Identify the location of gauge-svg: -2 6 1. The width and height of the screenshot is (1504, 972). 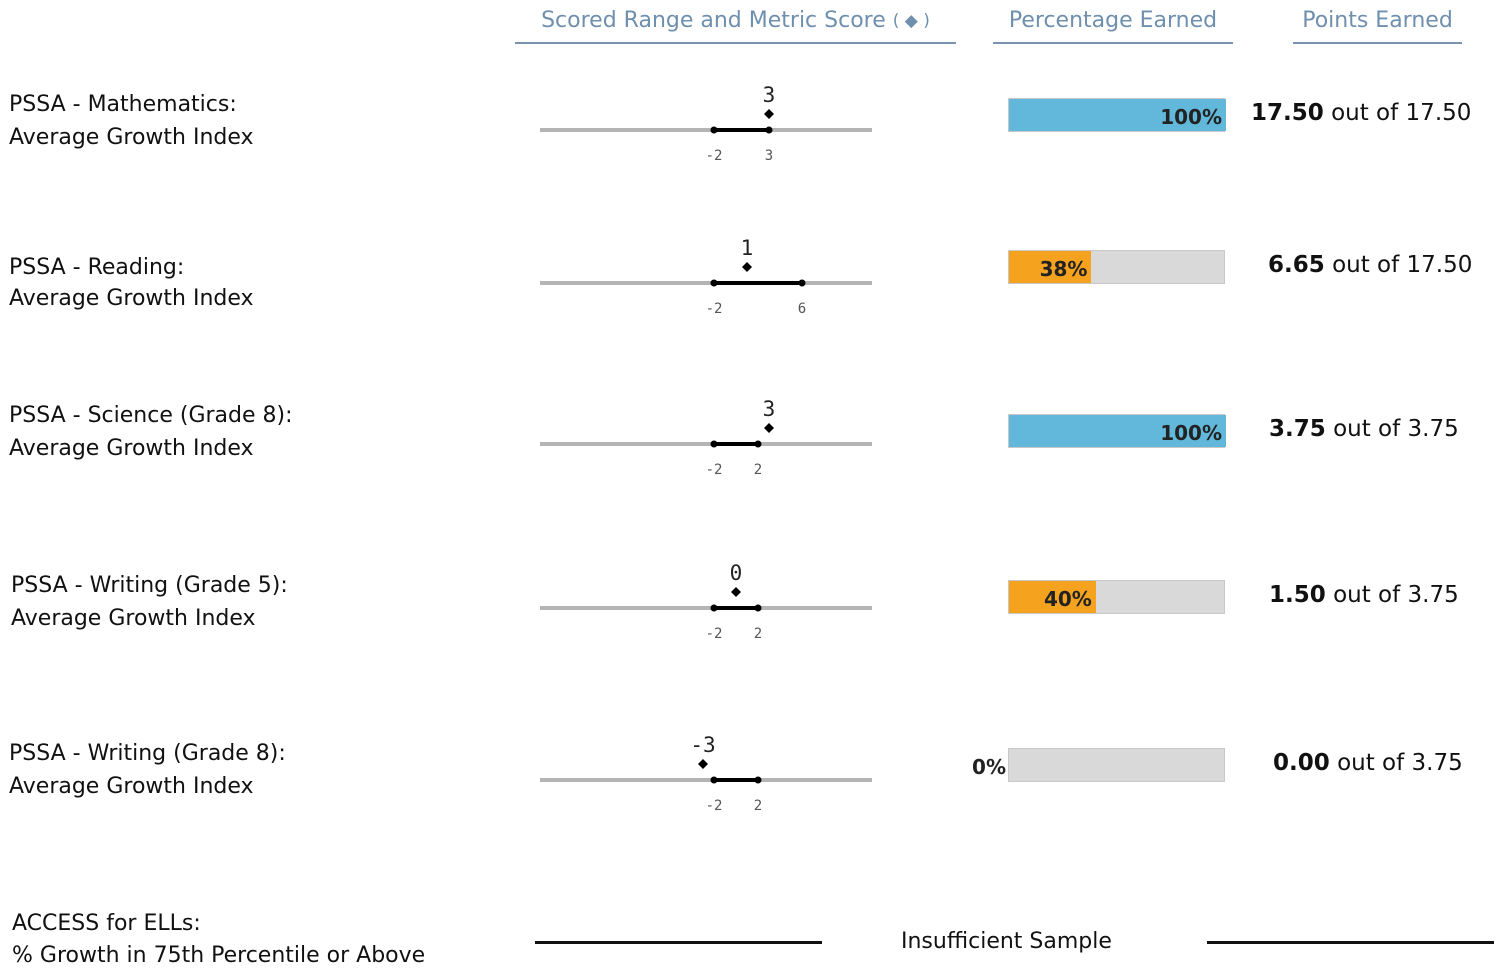
(706, 276).